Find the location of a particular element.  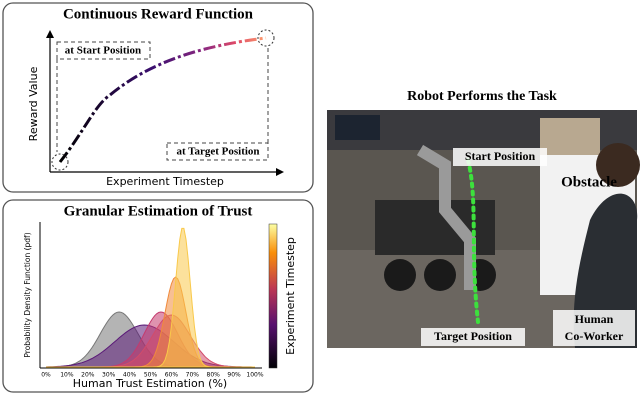

panel-title: Robot Performs the Task is located at coordinates (482, 96).